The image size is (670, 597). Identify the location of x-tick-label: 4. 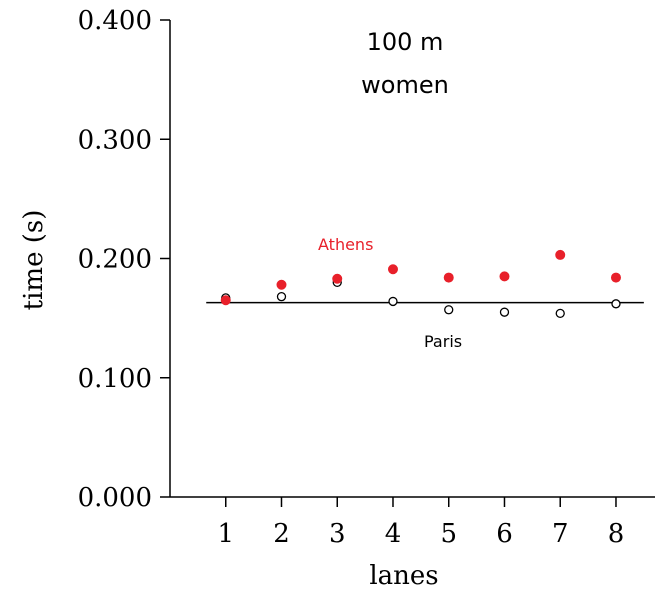
(393, 534).